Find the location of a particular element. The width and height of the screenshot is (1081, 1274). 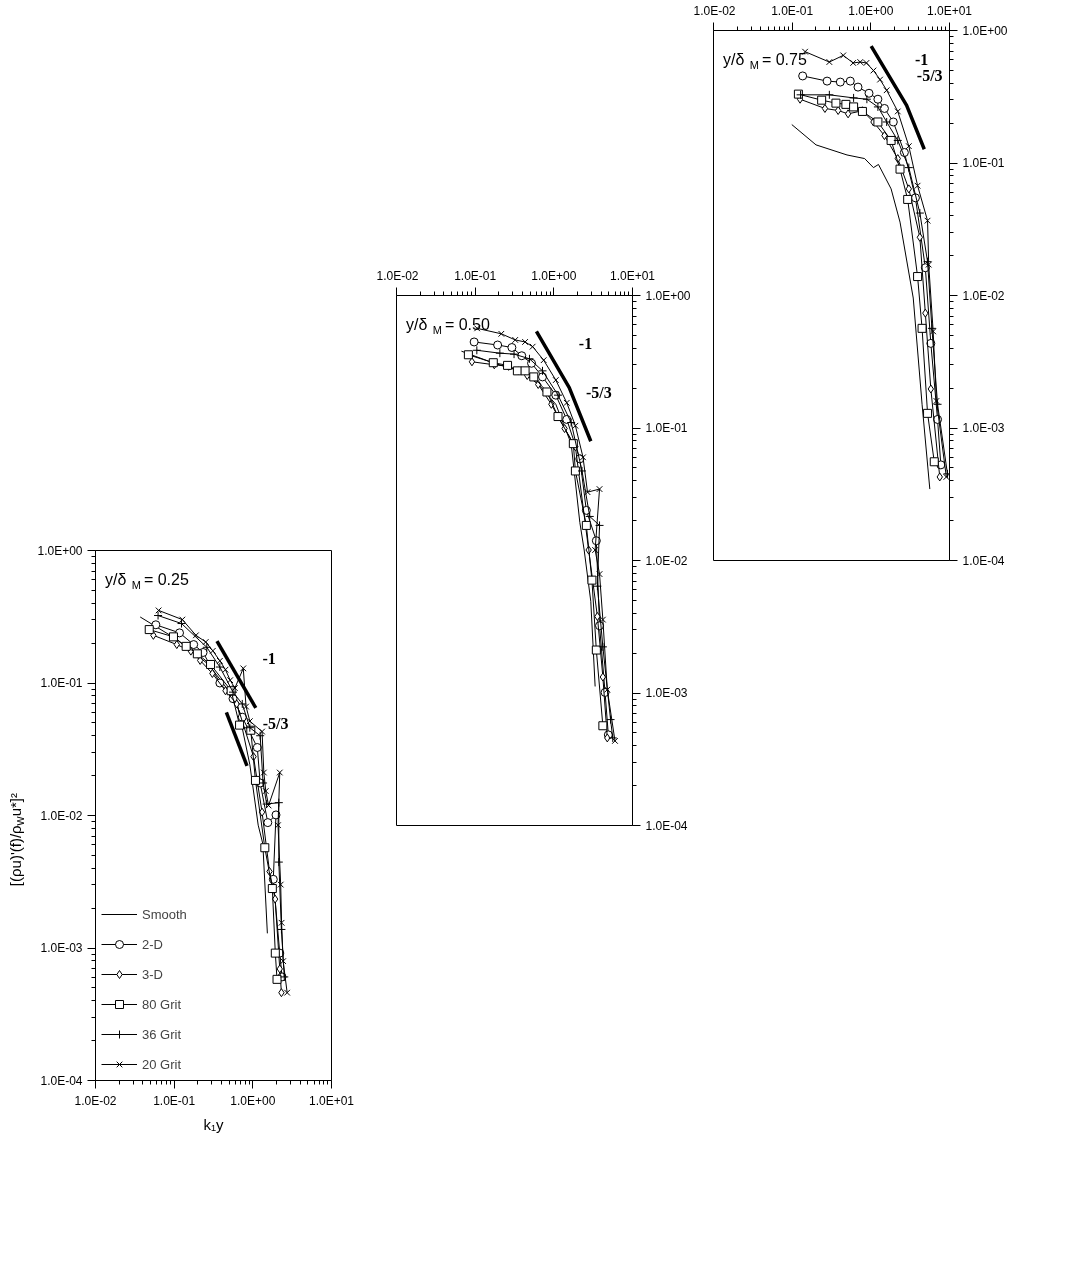

x-axis-title: k₁y is located at coordinates (214, 1124).